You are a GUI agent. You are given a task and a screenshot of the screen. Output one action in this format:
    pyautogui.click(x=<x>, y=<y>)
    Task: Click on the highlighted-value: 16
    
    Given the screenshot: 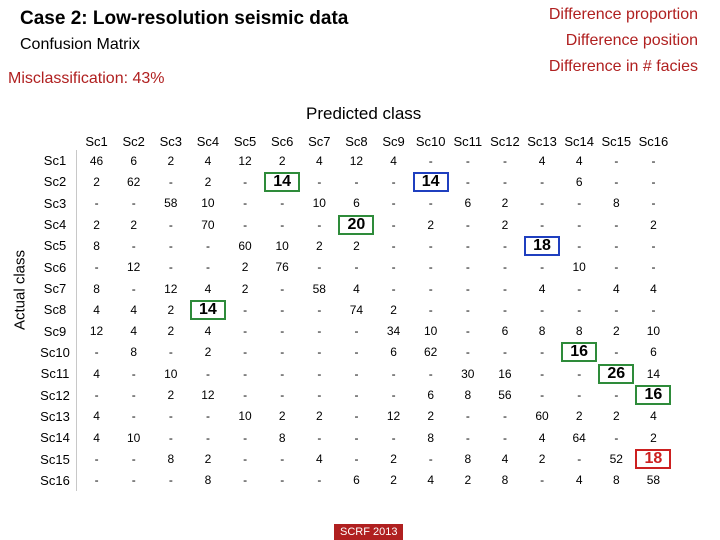 What is the action you would take?
    pyautogui.click(x=653, y=395)
    